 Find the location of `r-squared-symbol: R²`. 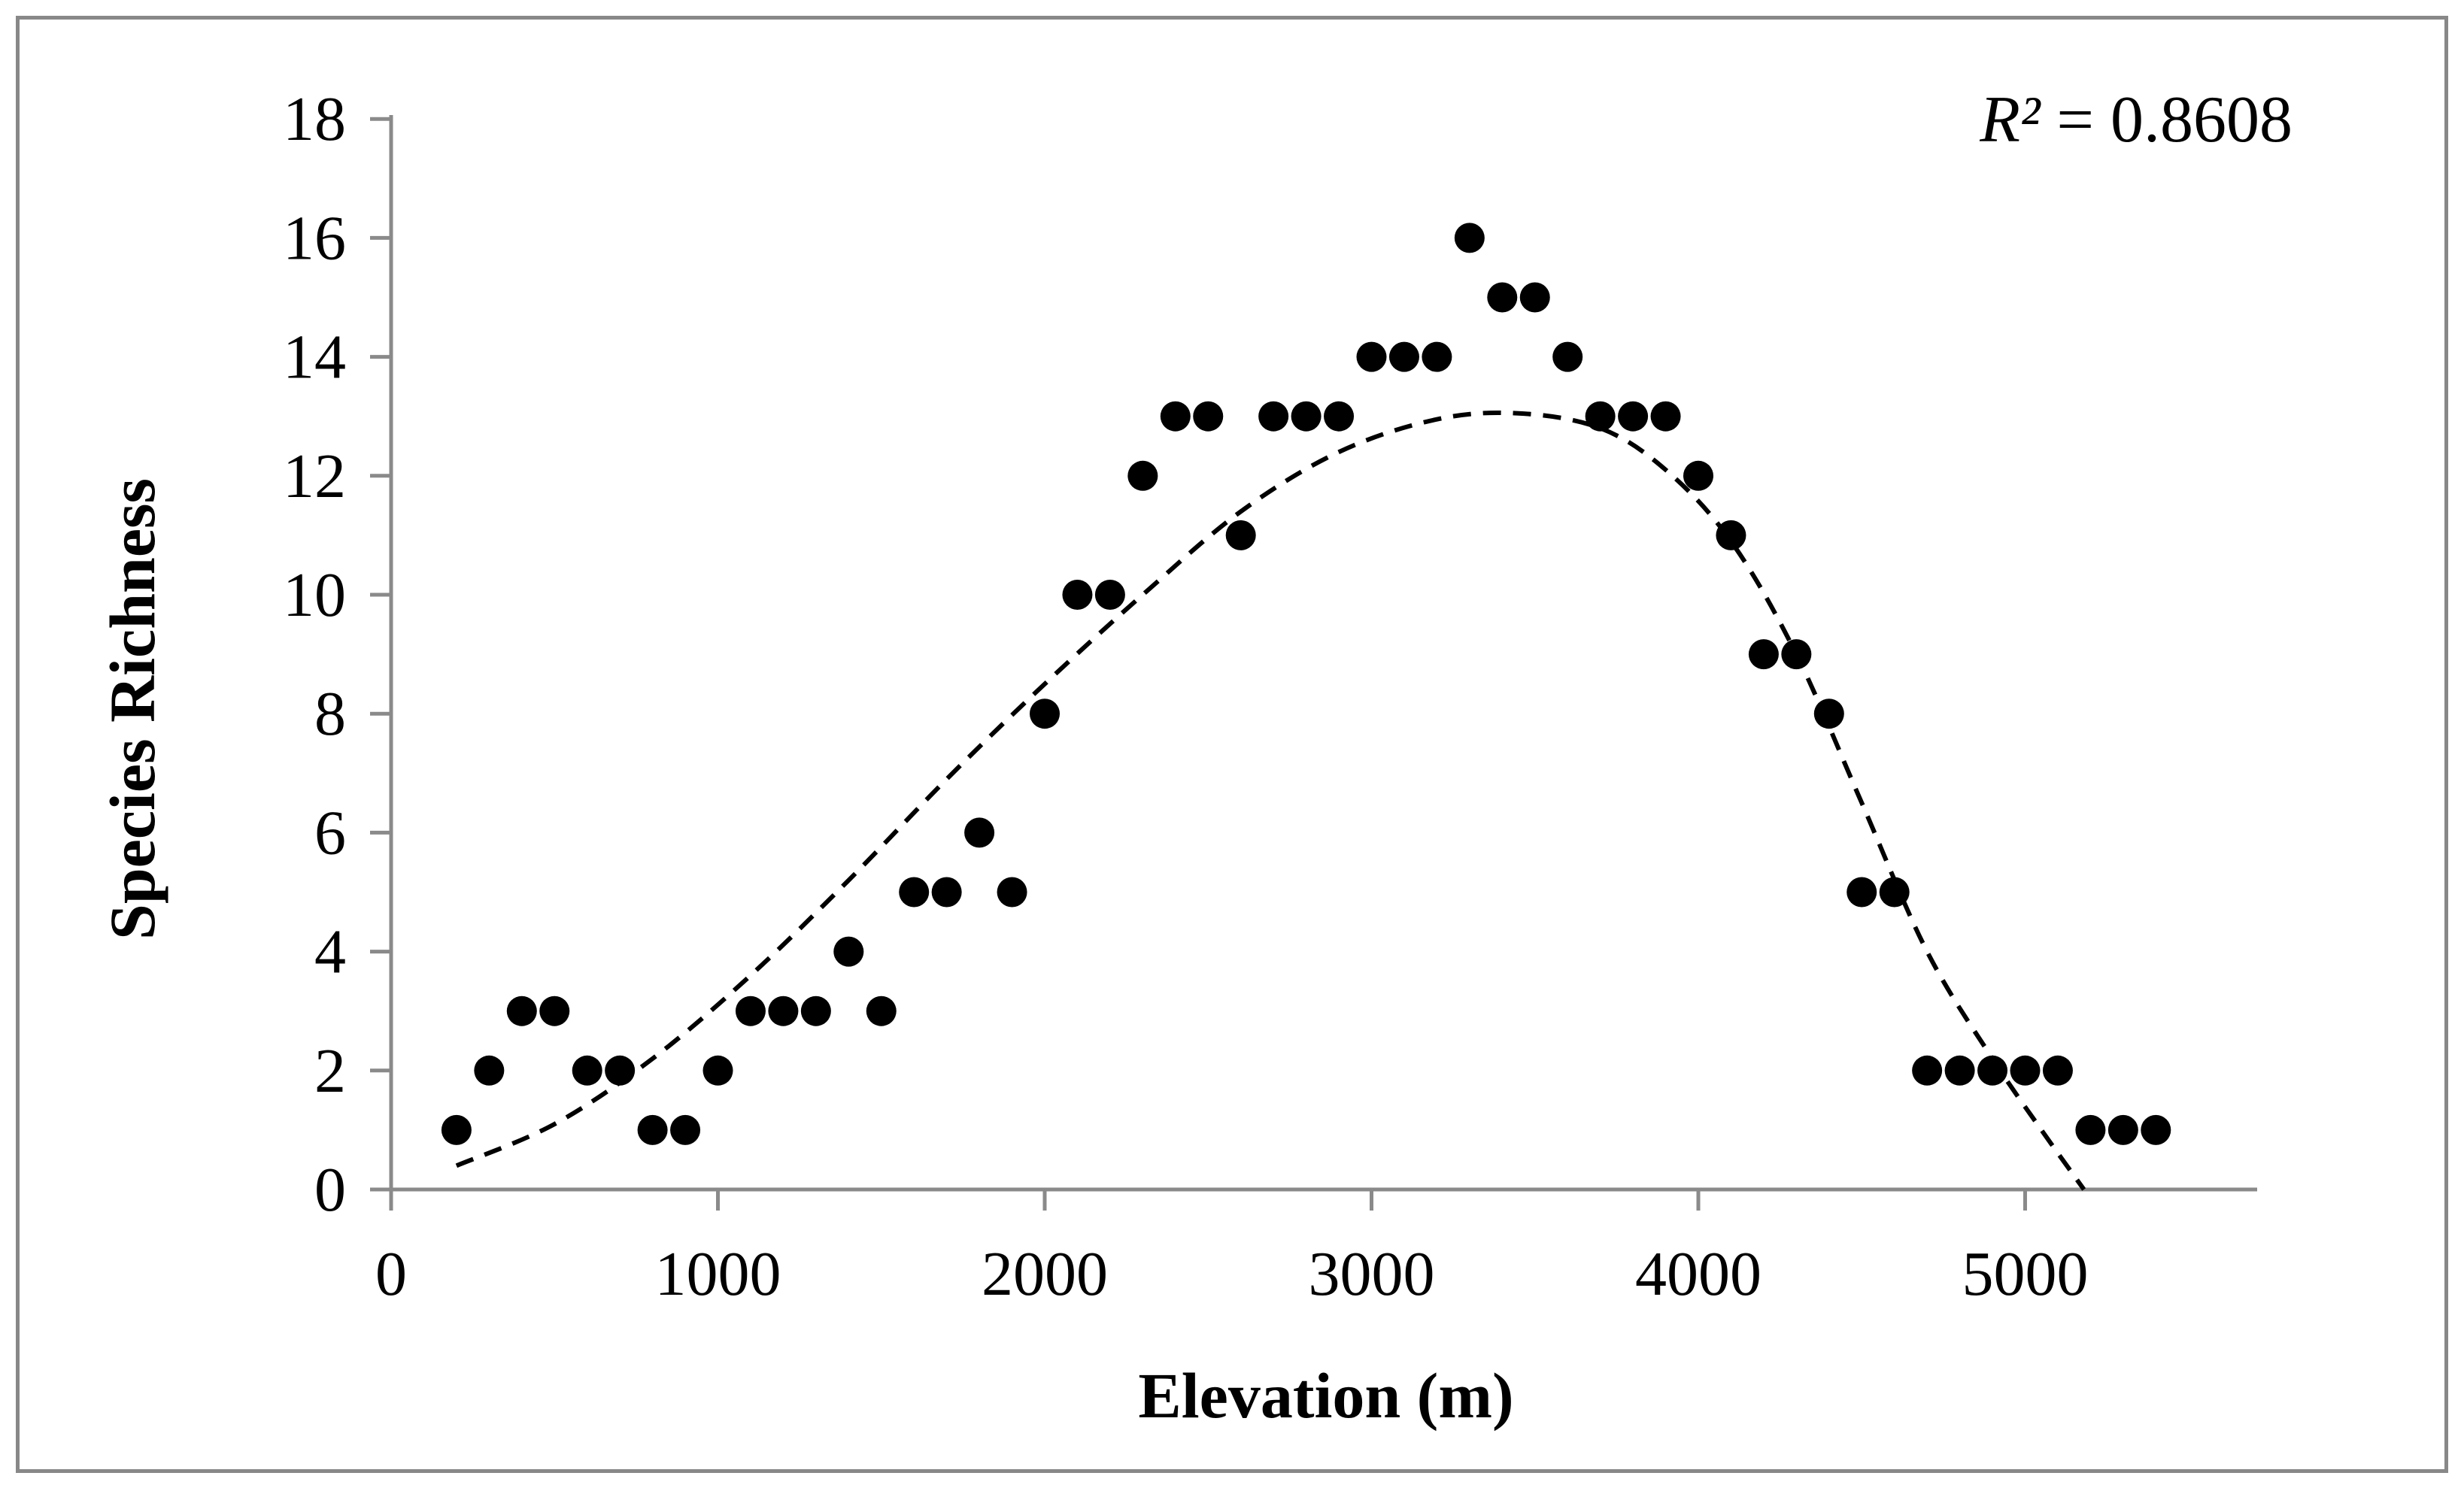

r-squared-symbol: R² is located at coordinates (2010, 120).